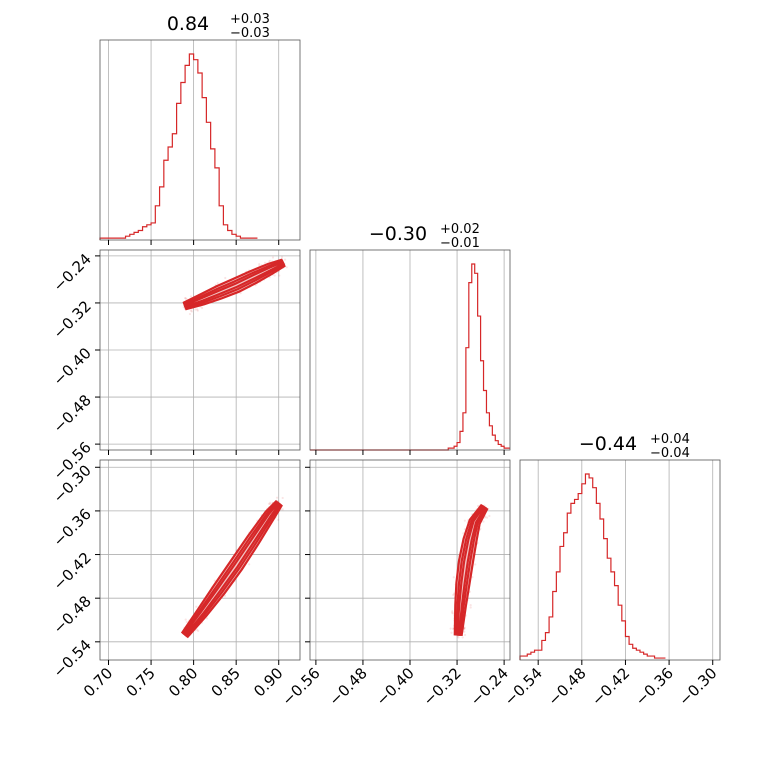  What do you see at coordinates (670, 453) in the screenshot?
I see `title-minus-2: −0.04` at bounding box center [670, 453].